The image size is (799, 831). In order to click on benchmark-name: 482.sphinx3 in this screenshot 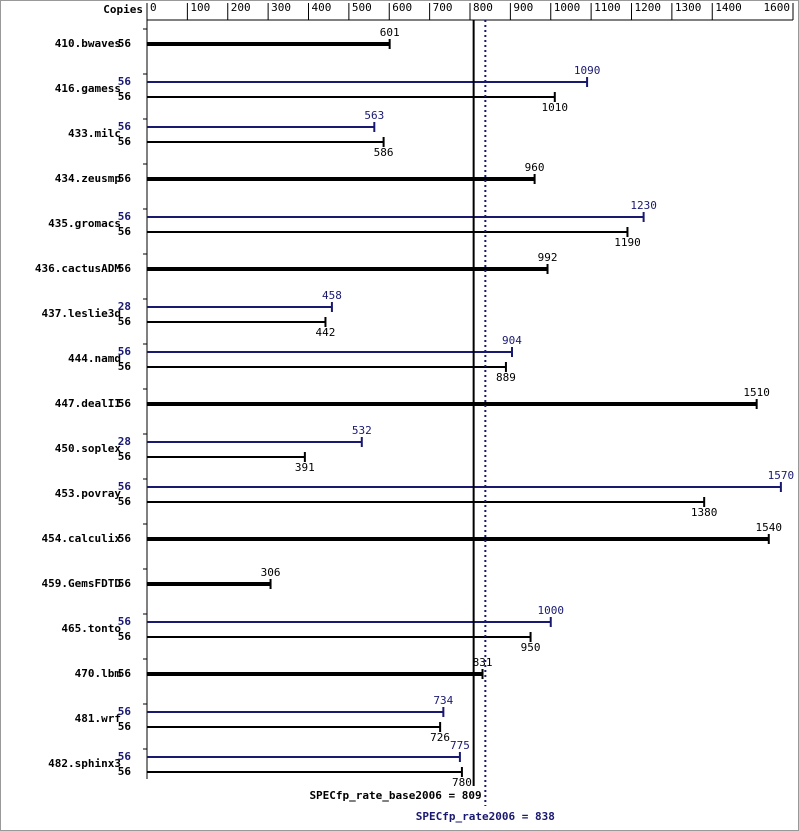, I will do `click(84, 763)`.